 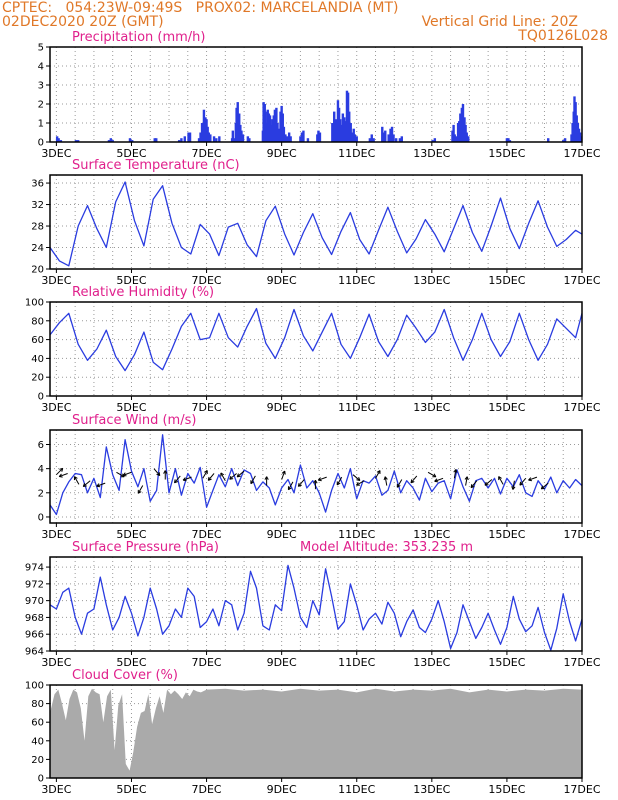 I want to click on y-tick-label: 36, so click(x=37, y=184).